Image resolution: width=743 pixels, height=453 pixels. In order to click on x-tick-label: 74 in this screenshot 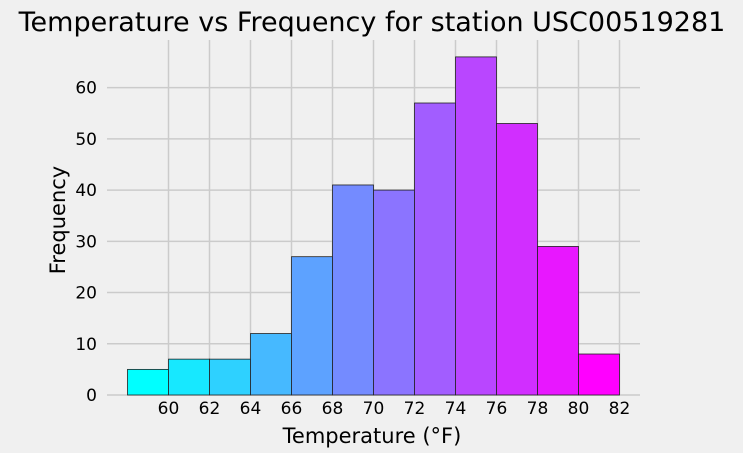, I will do `click(456, 409)`.